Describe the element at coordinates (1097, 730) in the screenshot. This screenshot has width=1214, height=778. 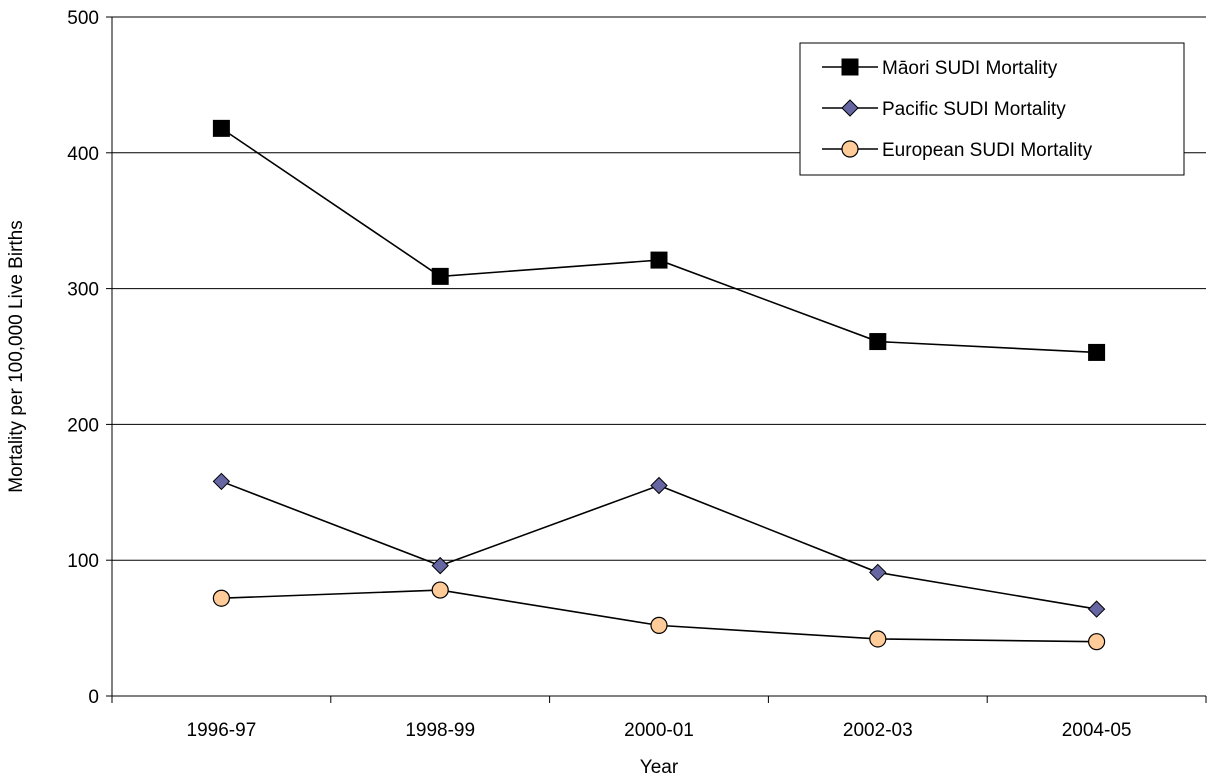
I see `x-tick-label: 2004-05` at that location.